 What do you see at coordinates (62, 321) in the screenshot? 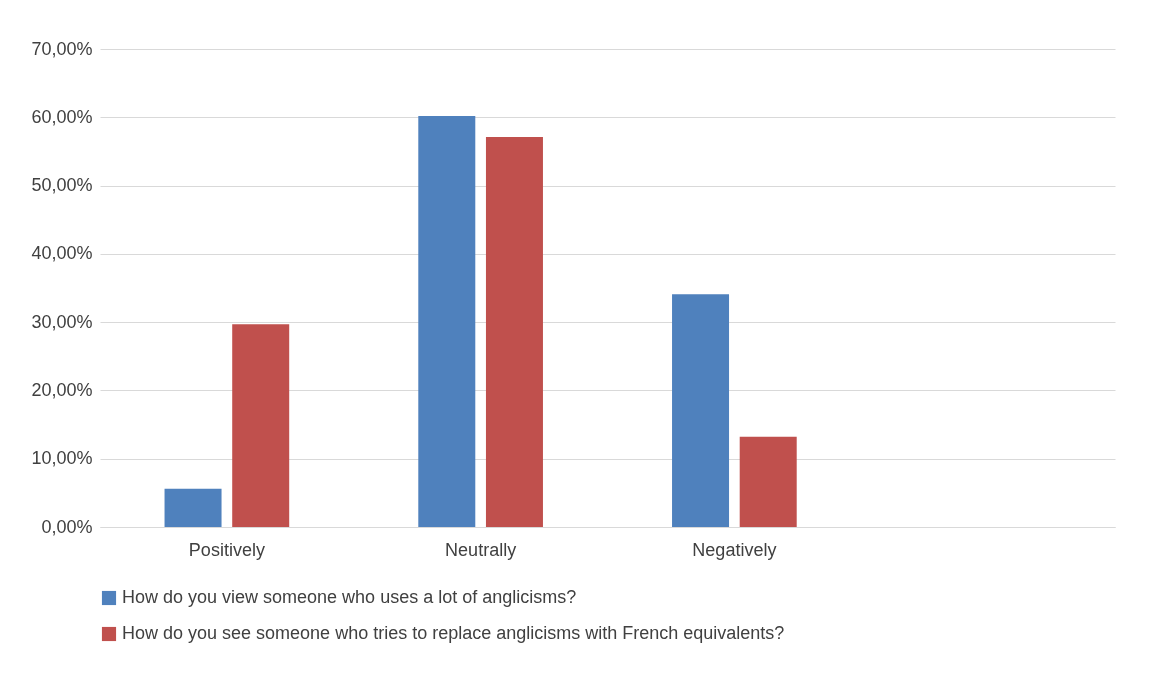
I see `y-tick-label: 30,00%` at bounding box center [62, 321].